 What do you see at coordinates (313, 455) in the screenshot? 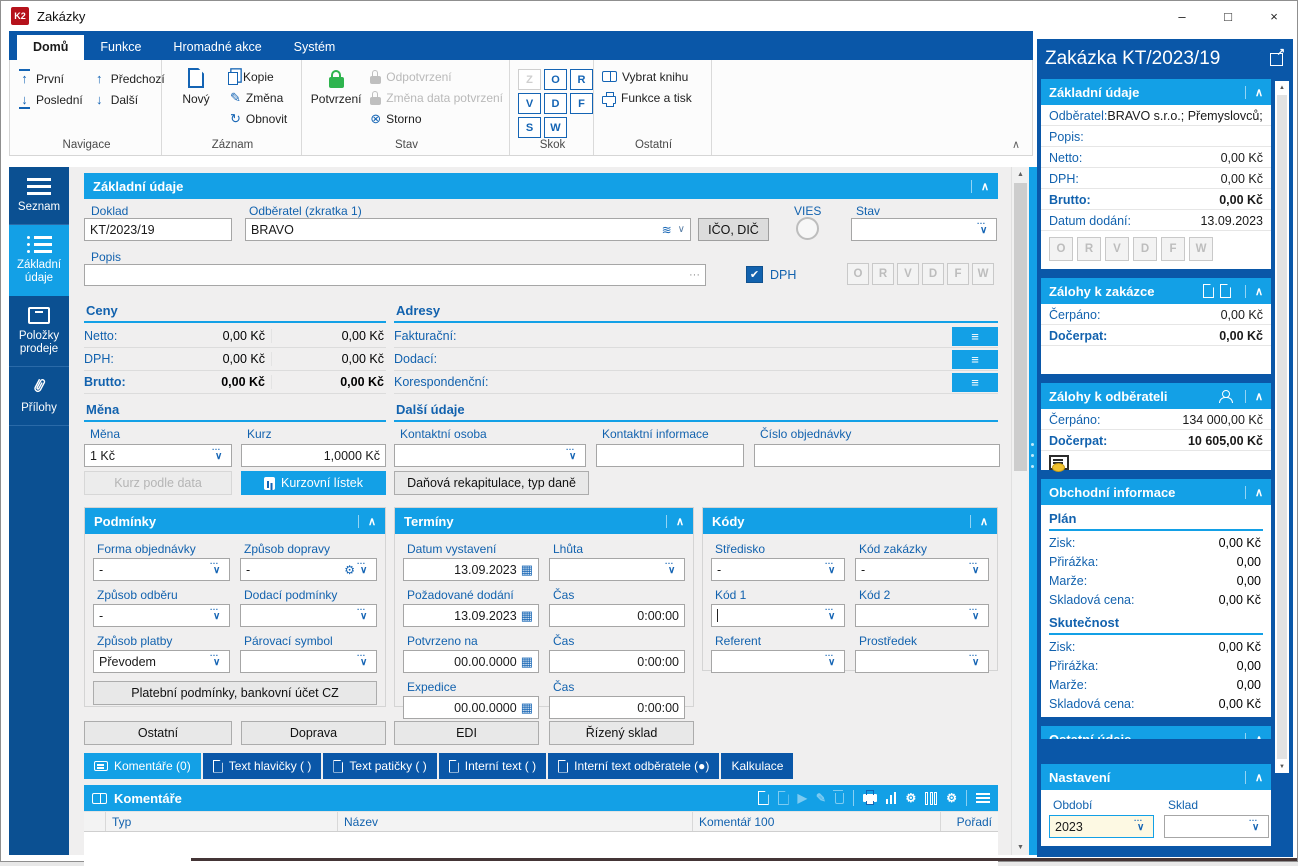
I see `kurz-field: 1,0000 Kč` at bounding box center [313, 455].